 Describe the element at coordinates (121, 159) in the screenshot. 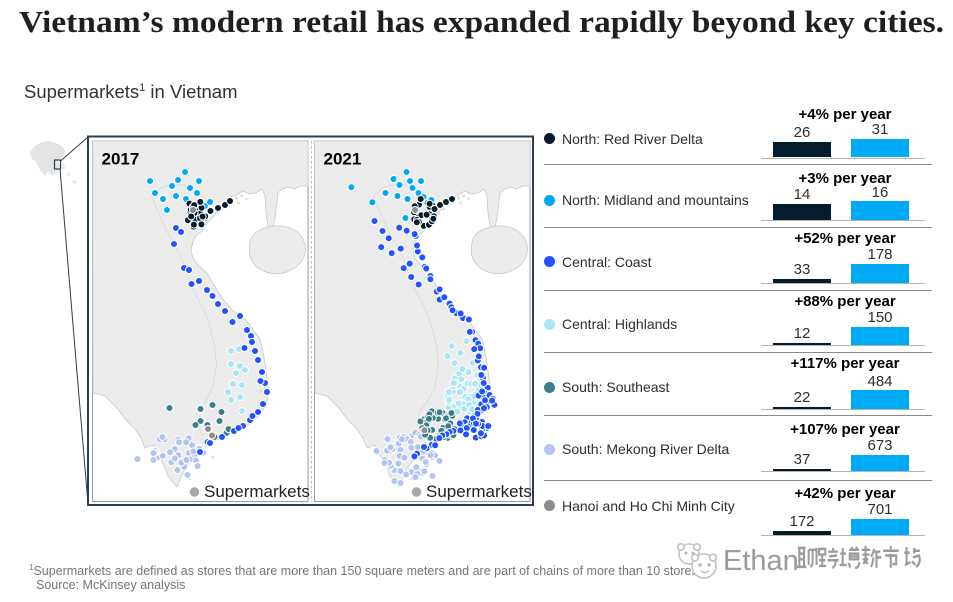

I see `svg-text: 2017` at that location.